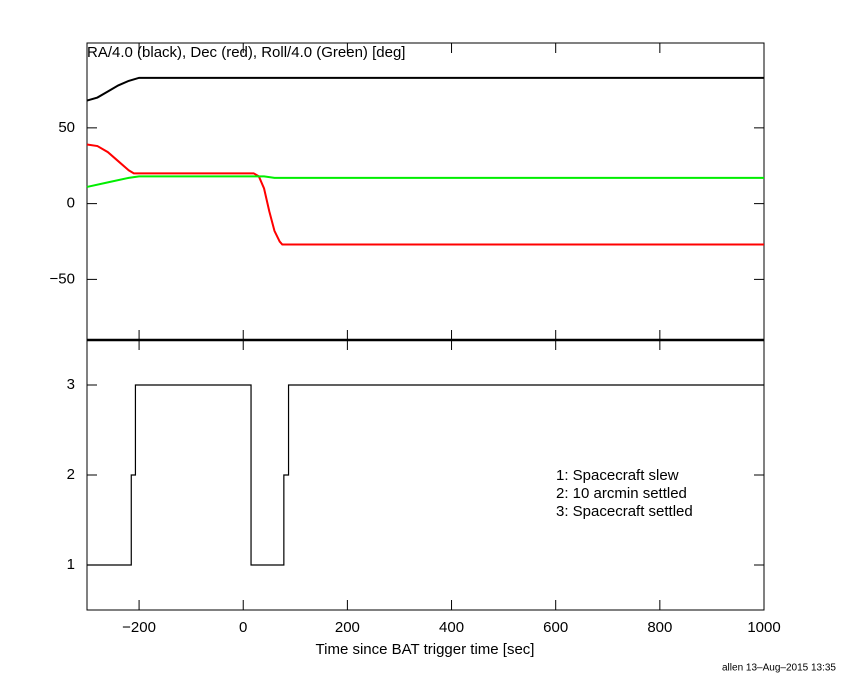 The image size is (850, 680). What do you see at coordinates (621, 493) in the screenshot?
I see `annotation: 2: 10 arcmin settled` at bounding box center [621, 493].